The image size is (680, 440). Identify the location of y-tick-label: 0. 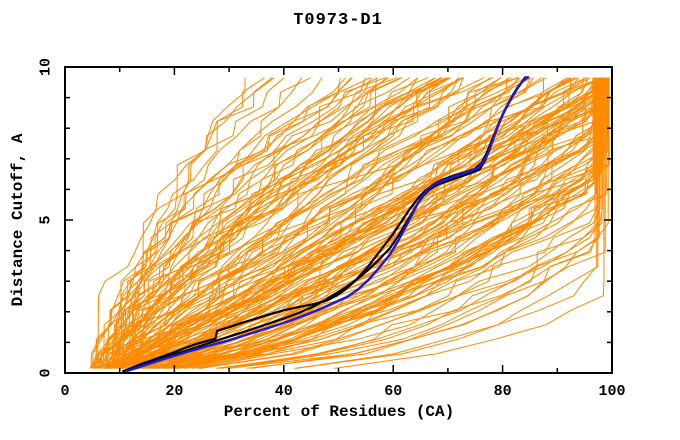
(46, 372).